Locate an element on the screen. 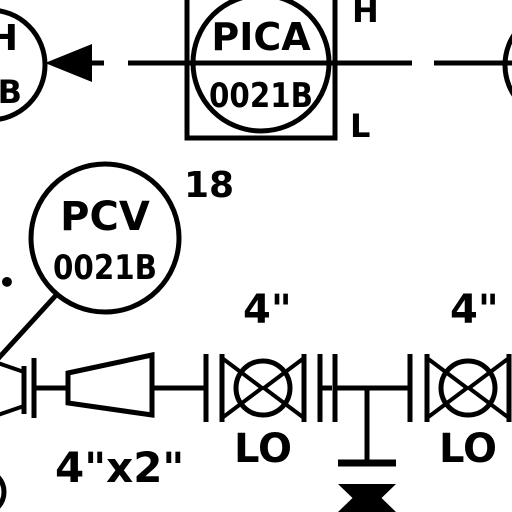 The image size is (512, 512). pica-high-label: H is located at coordinates (365, 15).